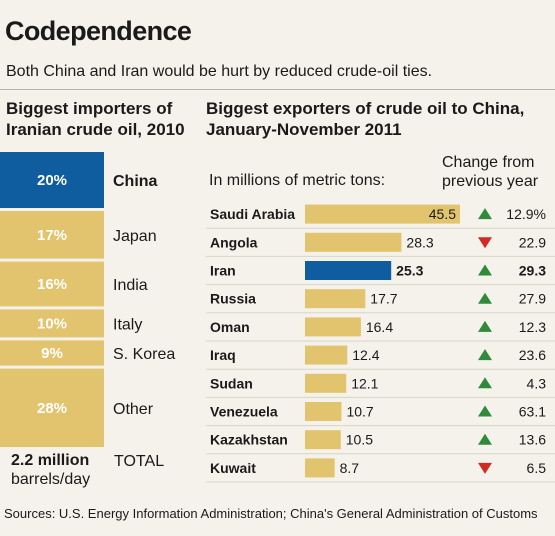 This screenshot has width=555, height=536. I want to click on exporter-value-label: 10.5, so click(359, 440).